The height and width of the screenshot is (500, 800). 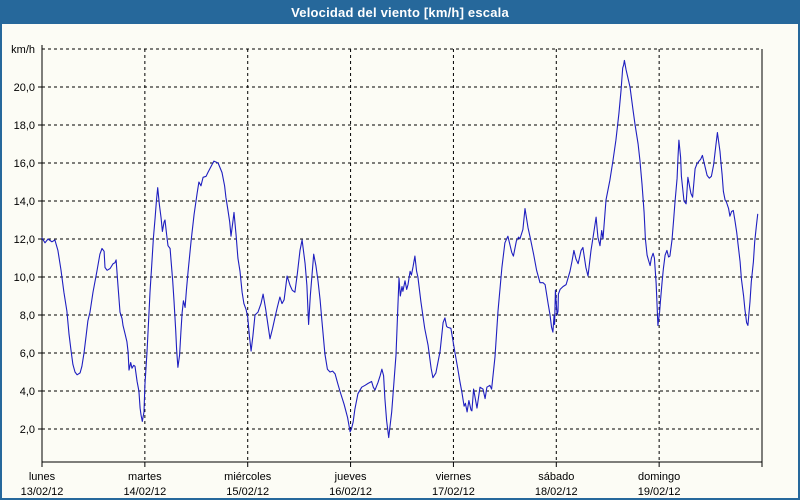 I want to click on y-tick-label-18,0: 18,0, so click(x=24, y=126).